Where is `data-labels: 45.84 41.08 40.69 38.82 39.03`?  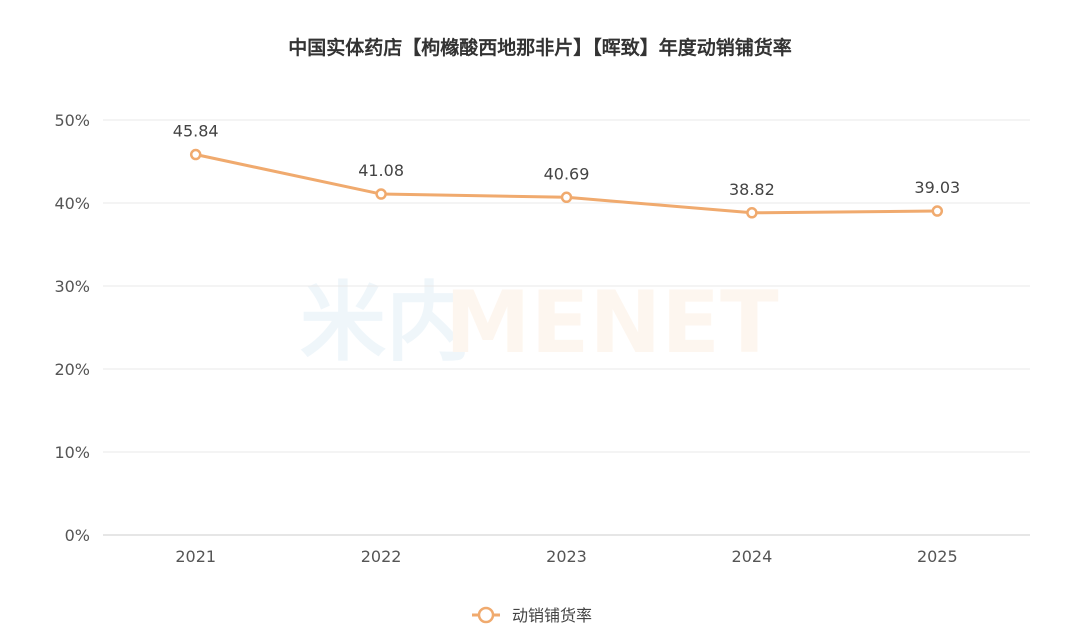
data-labels: 45.84 41.08 40.69 38.82 39.03 is located at coordinates (566, 160).